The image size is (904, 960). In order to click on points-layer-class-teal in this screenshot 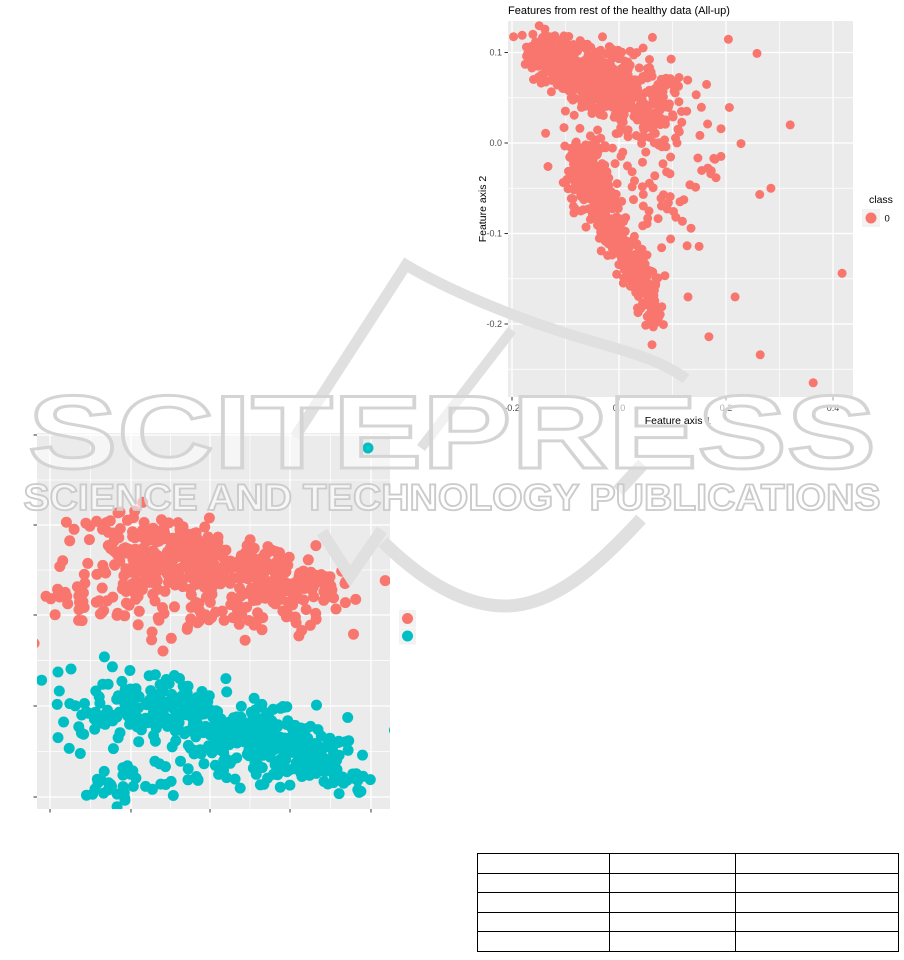, I will do `click(213, 625)`.